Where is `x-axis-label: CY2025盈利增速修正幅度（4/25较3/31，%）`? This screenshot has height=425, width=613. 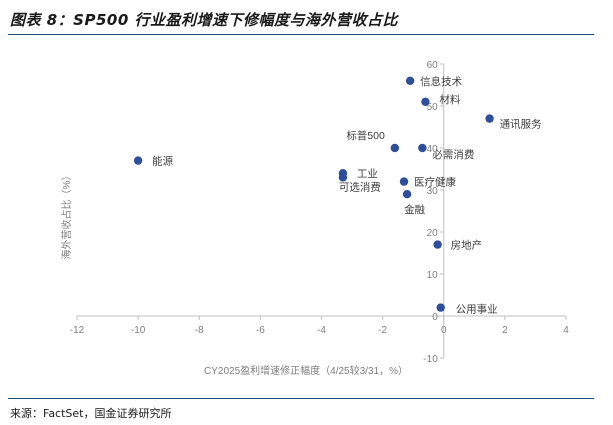 x-axis-label: CY2025盈利增速修正幅度（4/25较3/31，%） is located at coordinates (306, 370).